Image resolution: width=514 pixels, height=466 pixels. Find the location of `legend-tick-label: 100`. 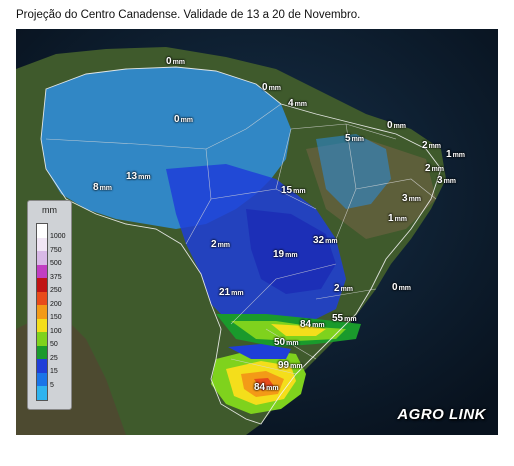

legend-tick-label: 100 is located at coordinates (56, 331).